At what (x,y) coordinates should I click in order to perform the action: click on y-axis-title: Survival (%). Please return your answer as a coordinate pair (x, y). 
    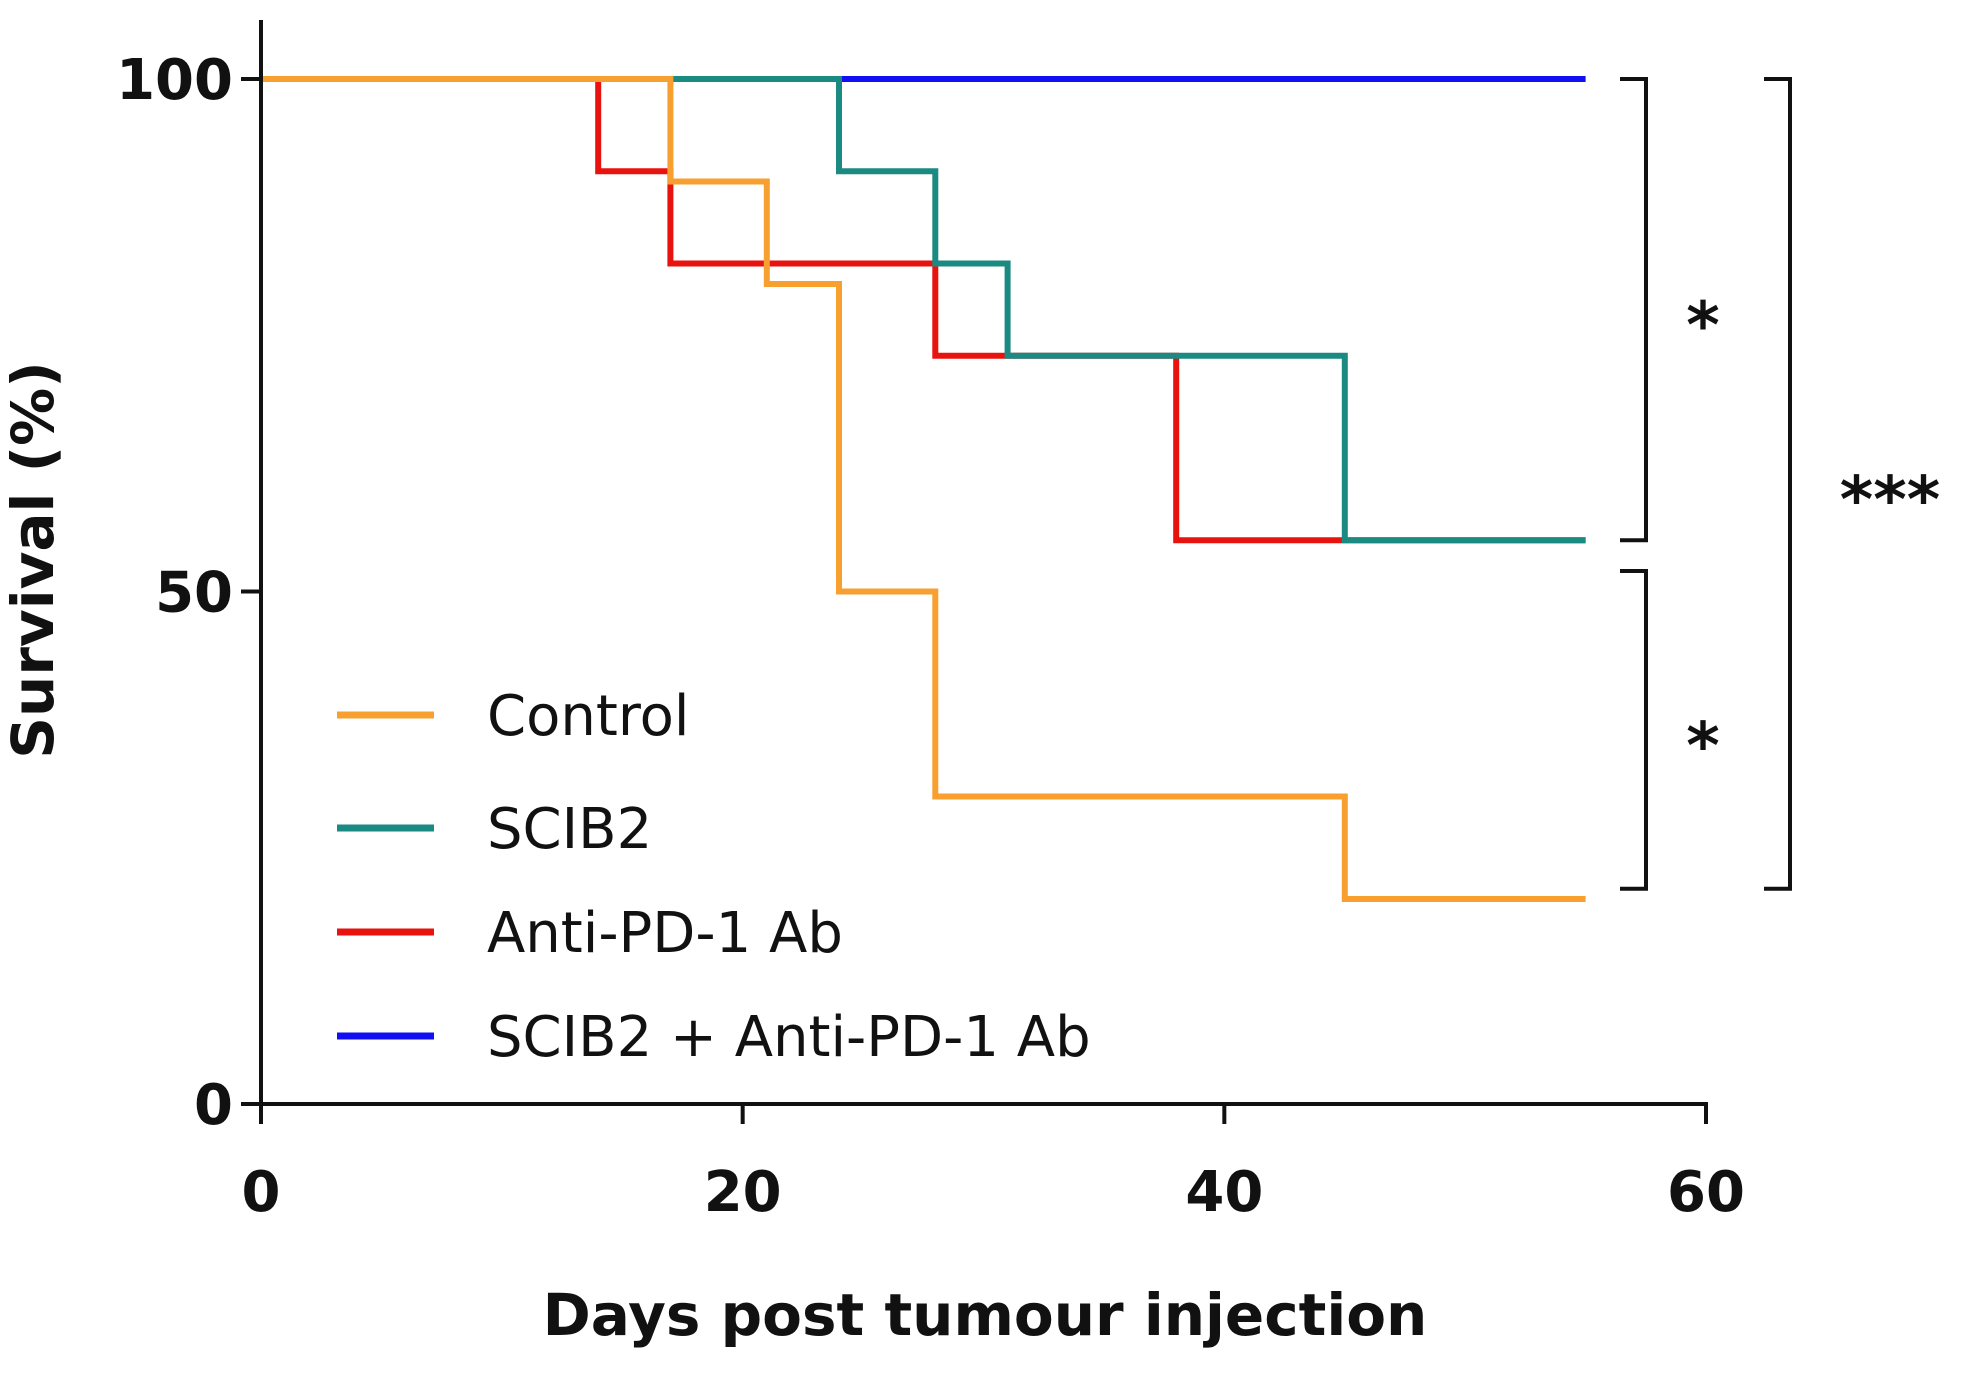
    Looking at the image, I should click on (33, 560).